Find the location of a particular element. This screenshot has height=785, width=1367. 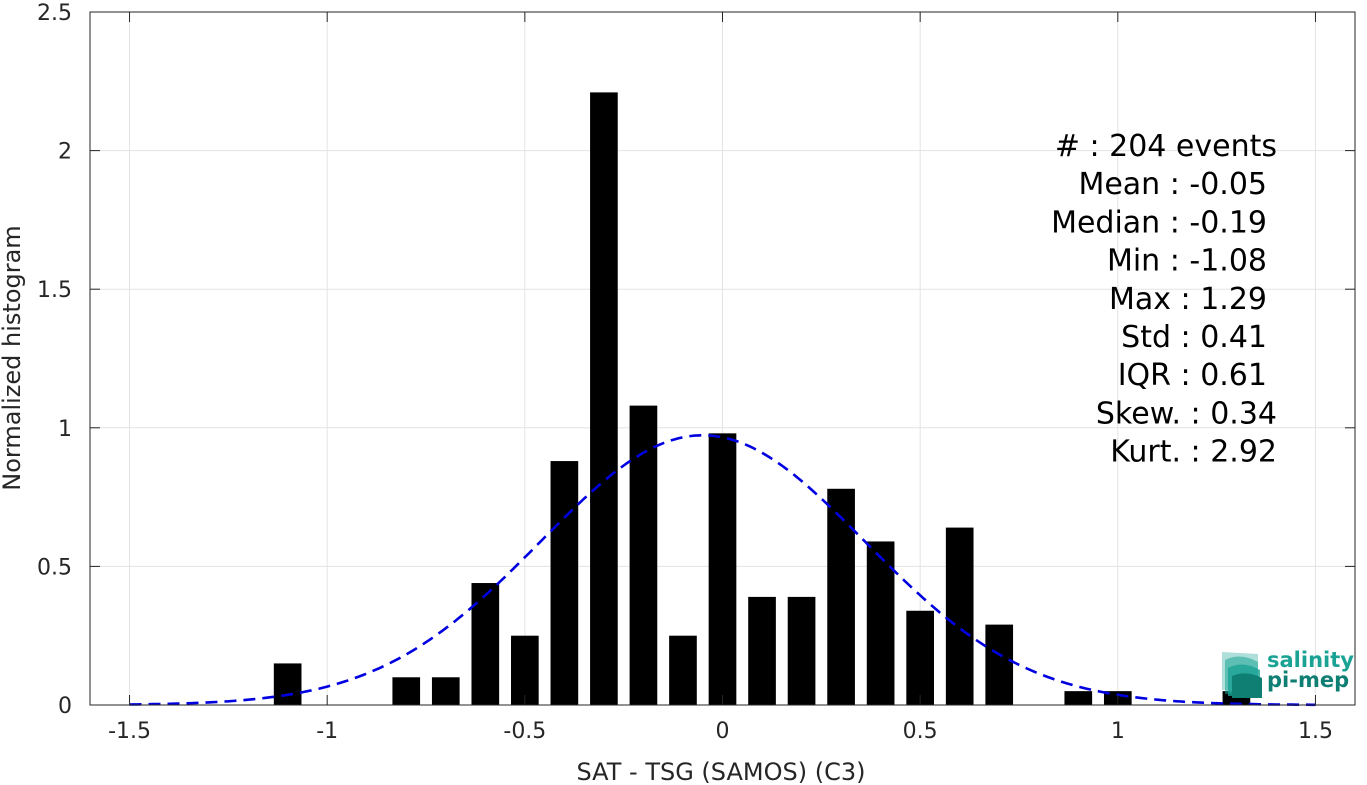

x-tick-label: 1 is located at coordinates (1118, 731).